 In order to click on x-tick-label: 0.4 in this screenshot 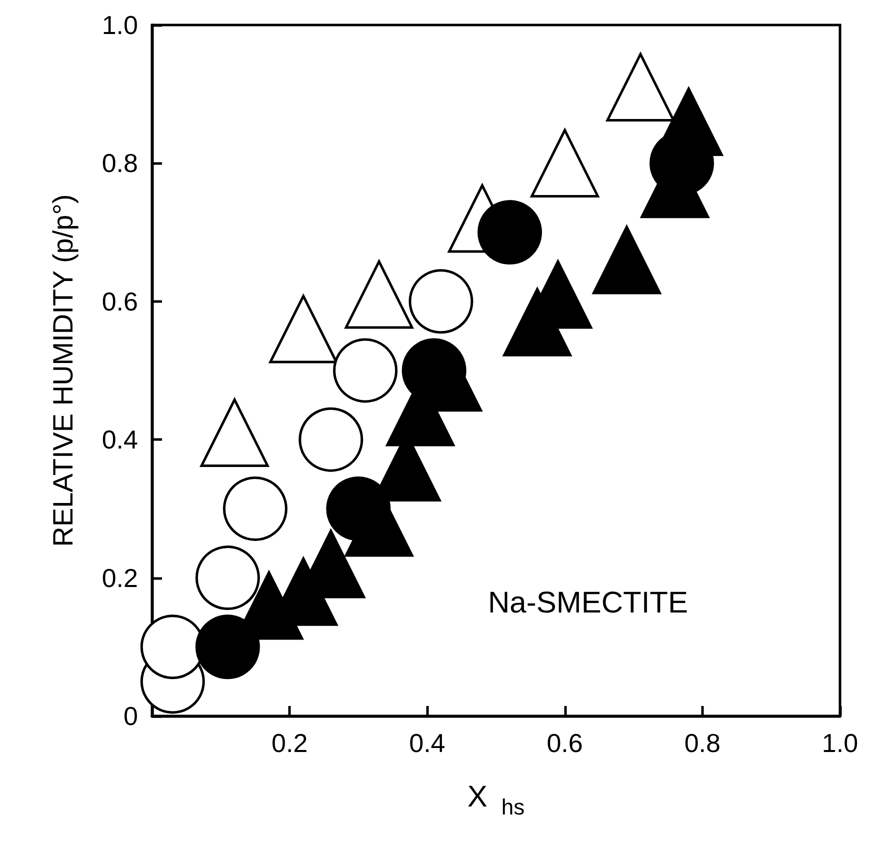, I will do `click(427, 743)`.